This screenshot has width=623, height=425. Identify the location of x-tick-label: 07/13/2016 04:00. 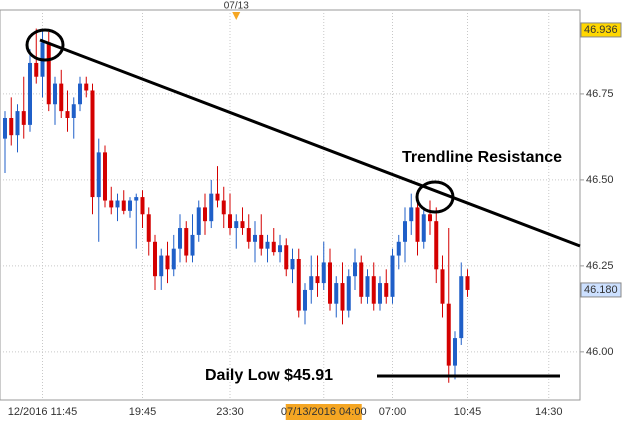
(324, 412).